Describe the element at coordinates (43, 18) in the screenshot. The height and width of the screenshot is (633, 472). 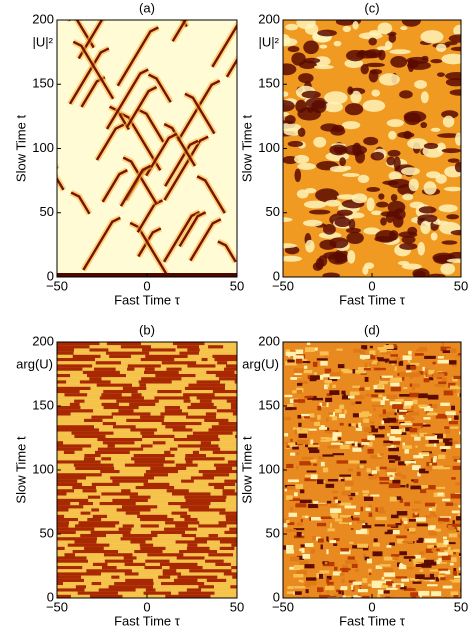
I see `y-tick-label: 200` at that location.